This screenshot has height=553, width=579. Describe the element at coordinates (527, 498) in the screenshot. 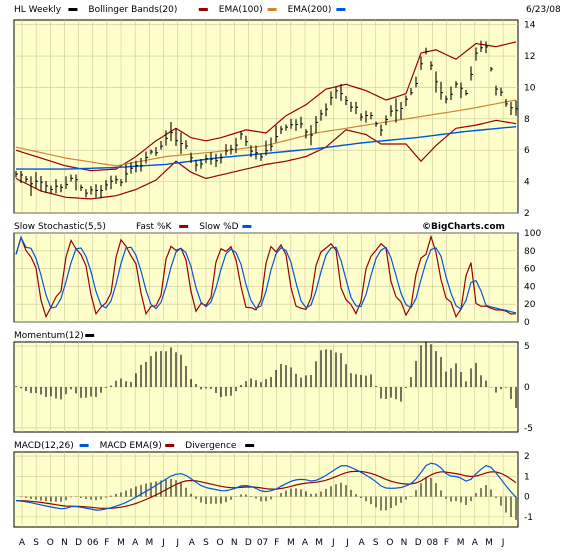

I see `macd-y-tick: 0` at that location.